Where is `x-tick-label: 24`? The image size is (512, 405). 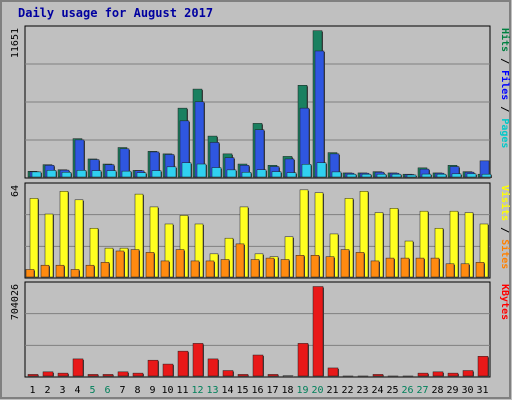
x-tick-label: 24 is located at coordinates (377, 390).